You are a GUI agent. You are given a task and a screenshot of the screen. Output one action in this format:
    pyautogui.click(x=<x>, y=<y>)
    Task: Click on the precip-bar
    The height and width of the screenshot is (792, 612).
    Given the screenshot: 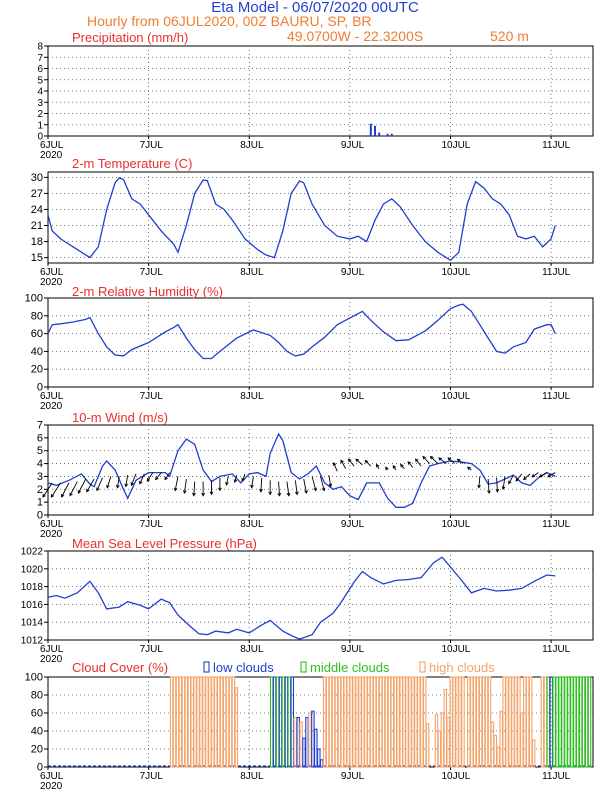 What is the action you would take?
    pyautogui.click(x=375, y=130)
    